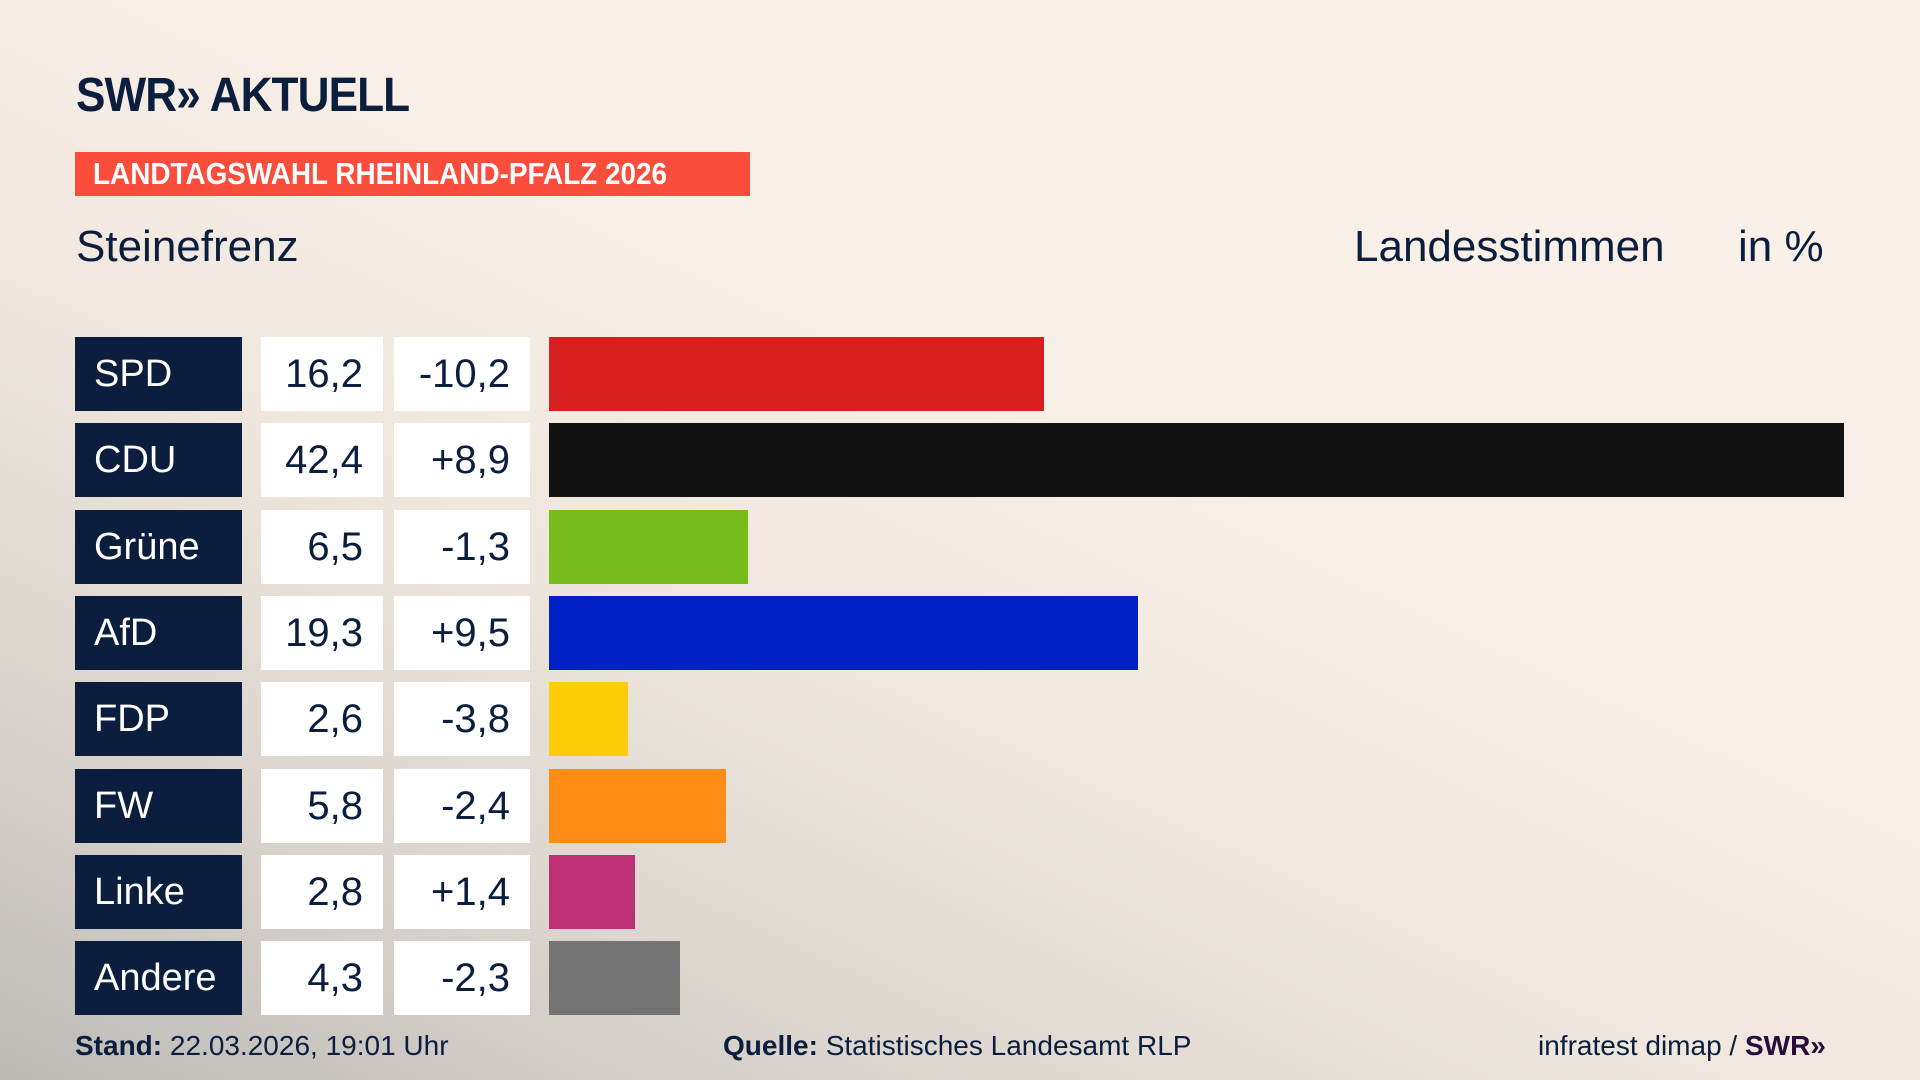 The image size is (1920, 1080). I want to click on value-label: 2,8, so click(322, 891).